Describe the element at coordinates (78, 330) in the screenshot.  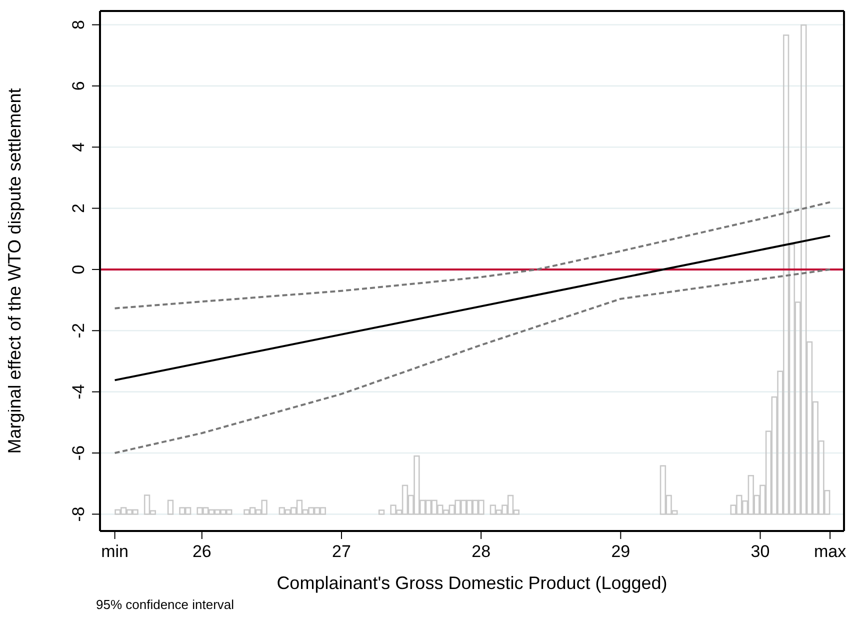
I see `y-tick-label: -2` at that location.